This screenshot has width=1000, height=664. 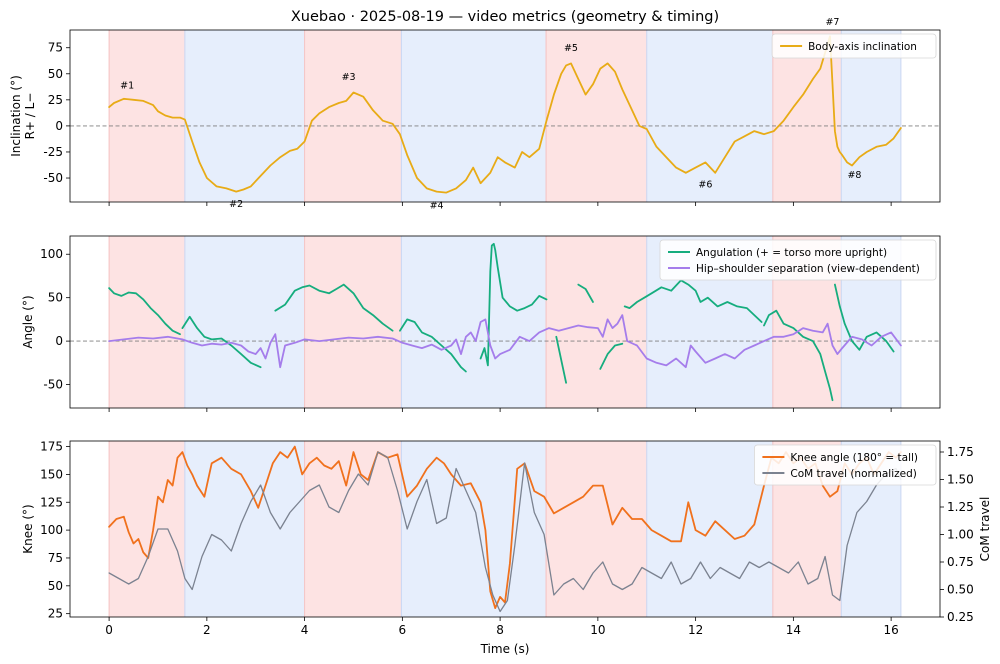 What do you see at coordinates (705, 184) in the screenshot?
I see `annotation-6: #6` at bounding box center [705, 184].